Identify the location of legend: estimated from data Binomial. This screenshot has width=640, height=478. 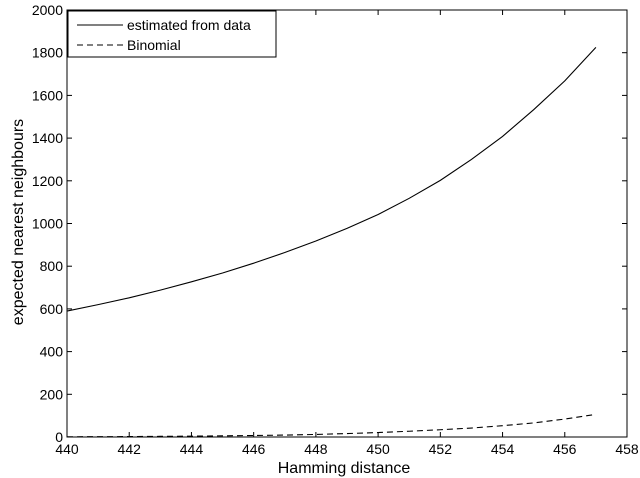
(172, 34).